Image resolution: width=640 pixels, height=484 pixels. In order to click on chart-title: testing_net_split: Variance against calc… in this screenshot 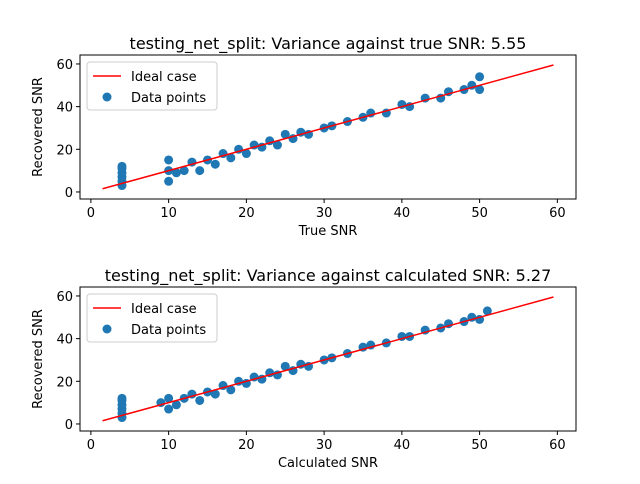, I will do `click(328, 276)`.